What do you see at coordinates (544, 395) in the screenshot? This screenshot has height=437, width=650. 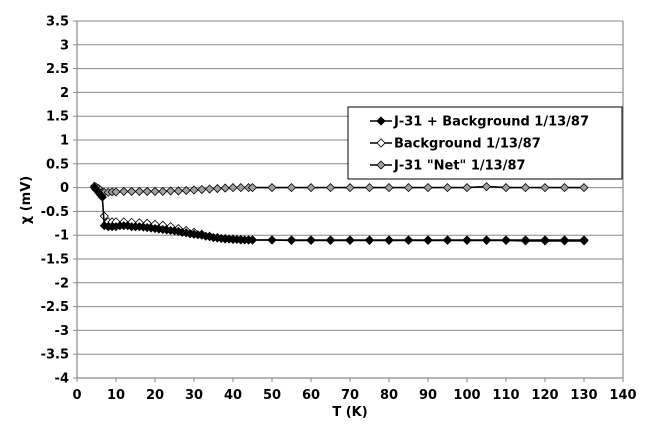 I see `x-tick-label: 120` at bounding box center [544, 395].